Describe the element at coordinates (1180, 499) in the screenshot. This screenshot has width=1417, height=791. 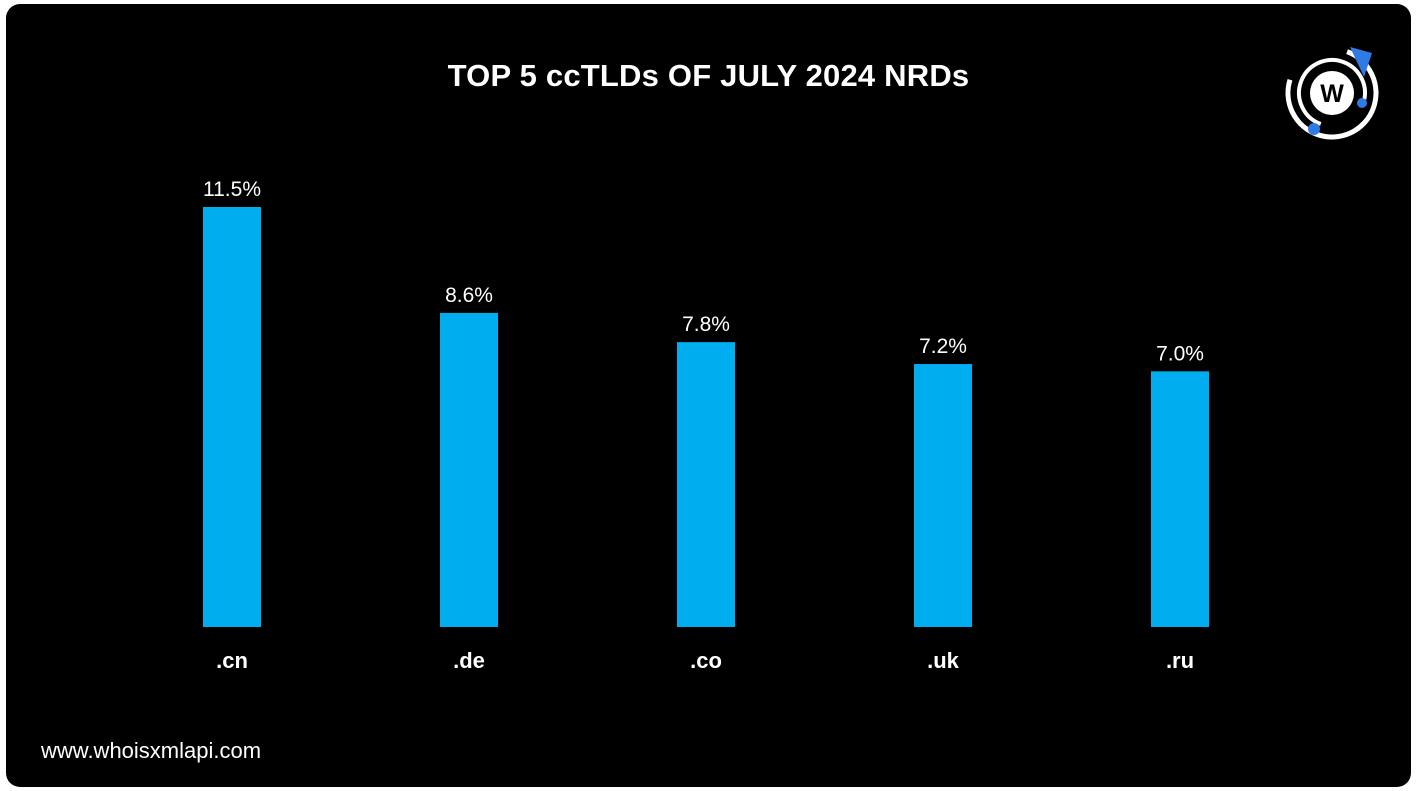
I see `bar-ru` at that location.